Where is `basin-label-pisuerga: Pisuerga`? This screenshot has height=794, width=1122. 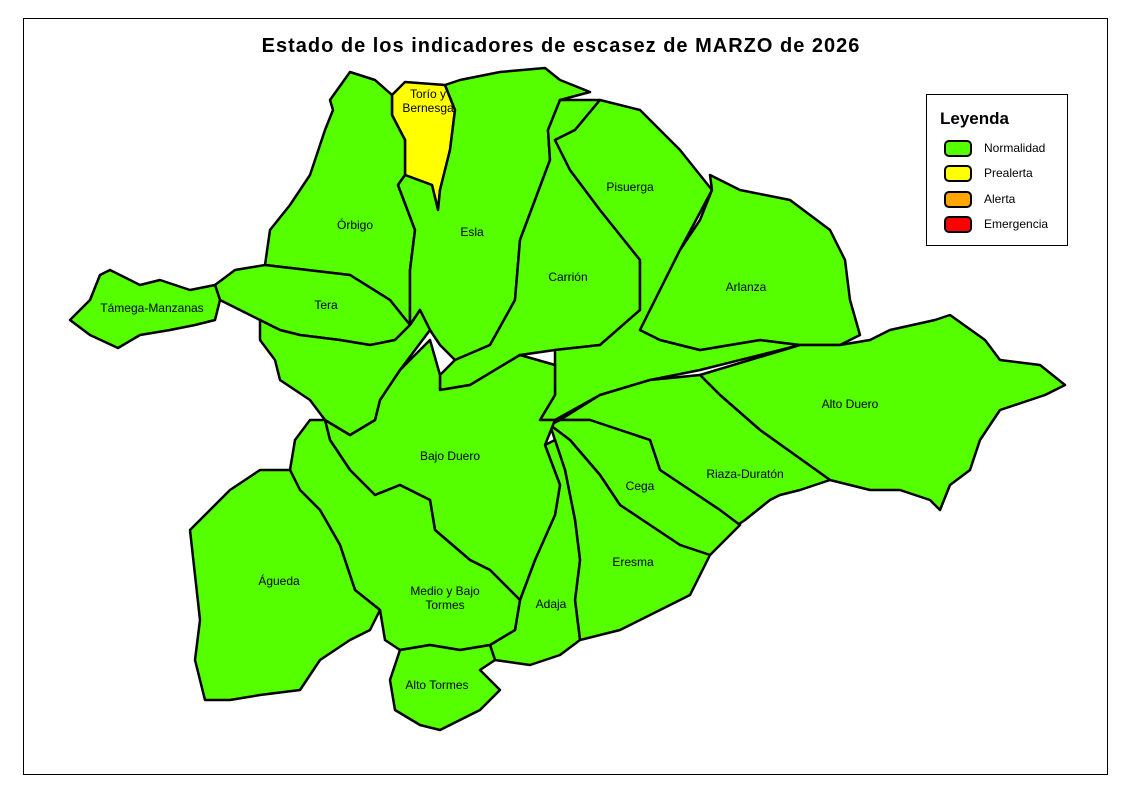
basin-label-pisuerga: Pisuerga is located at coordinates (630, 187).